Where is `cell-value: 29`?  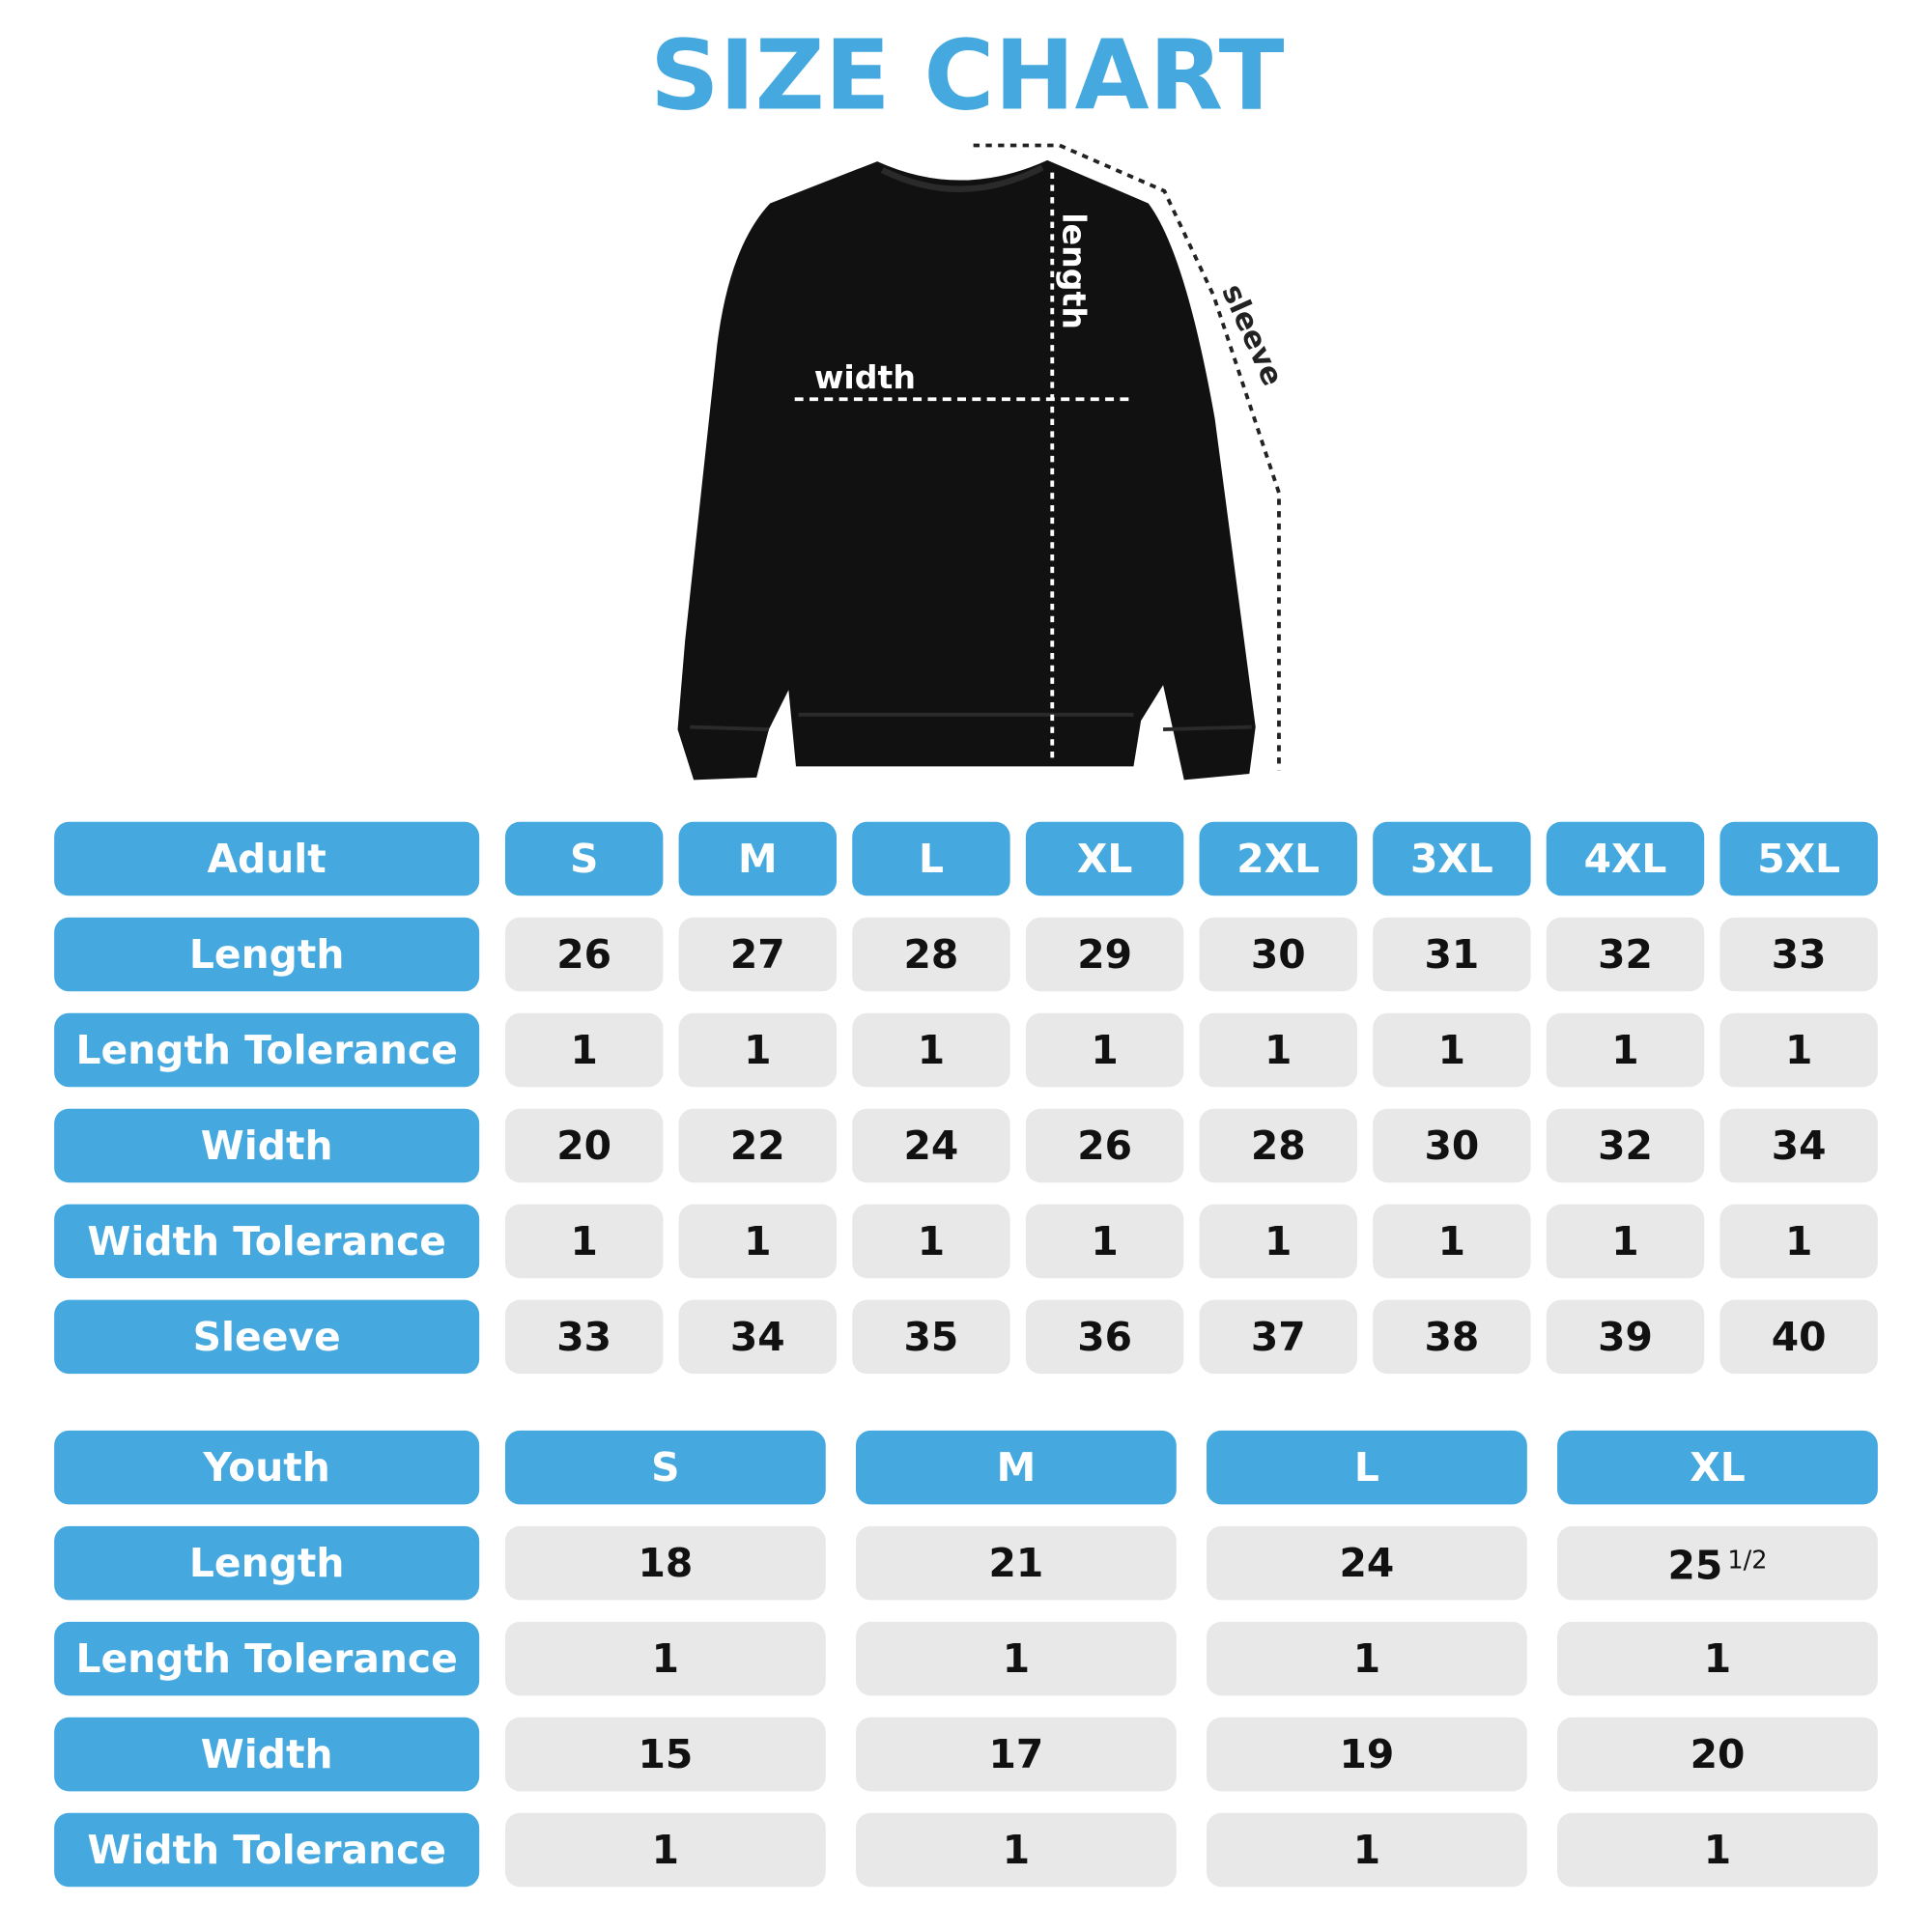 cell-value: 29 is located at coordinates (1104, 954).